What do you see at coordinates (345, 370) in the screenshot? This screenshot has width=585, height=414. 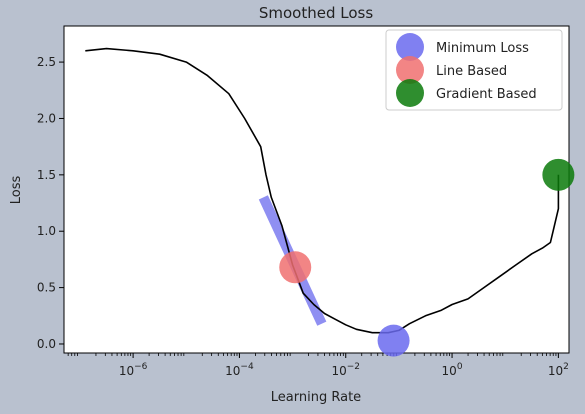 I see `x-tick-label: 10⁻²` at bounding box center [345, 370].